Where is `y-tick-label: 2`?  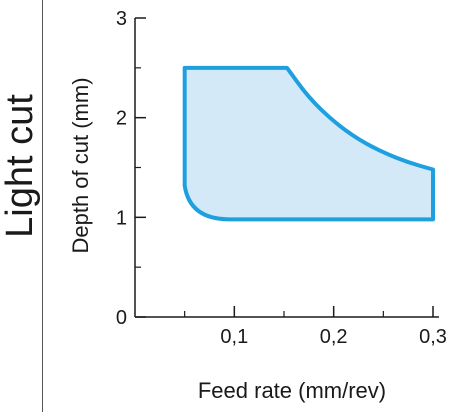
y-tick-label: 2 is located at coordinates (121, 119).